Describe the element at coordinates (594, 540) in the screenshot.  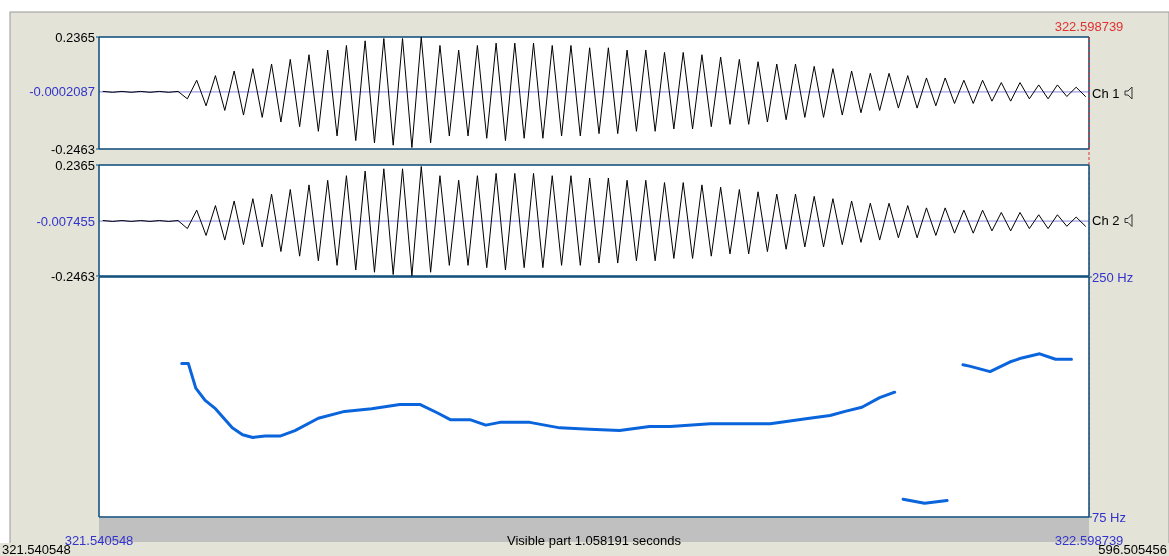
I see `x-axis-title: Visible part 1.058191 seconds` at that location.